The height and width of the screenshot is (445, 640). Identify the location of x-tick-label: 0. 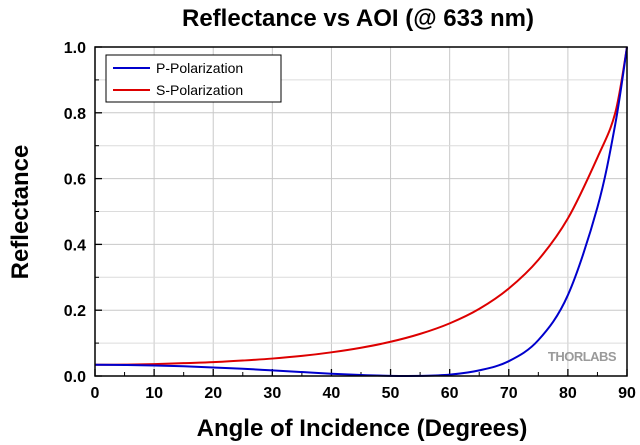
(95, 393).